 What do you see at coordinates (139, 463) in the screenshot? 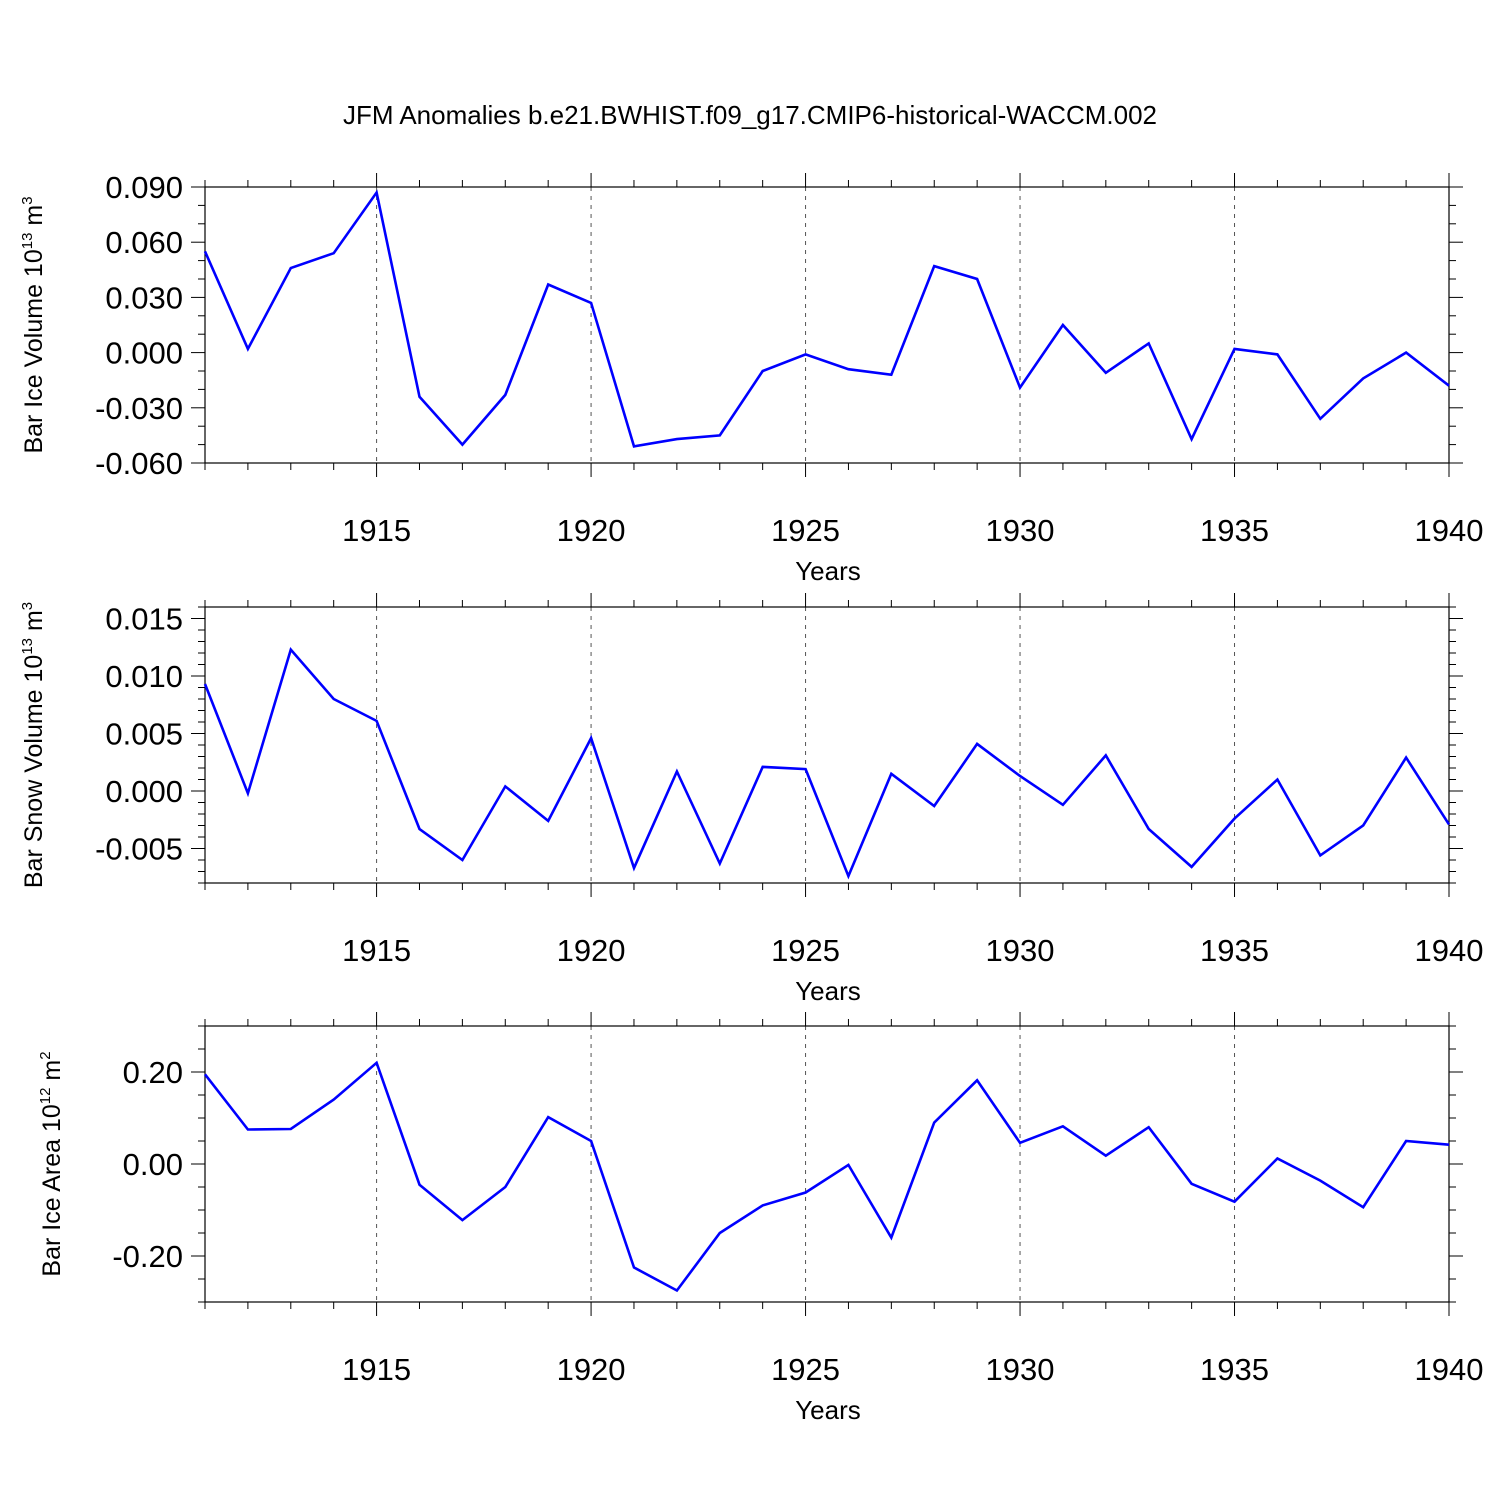
I see `y-tick-label: -0.060` at bounding box center [139, 463].